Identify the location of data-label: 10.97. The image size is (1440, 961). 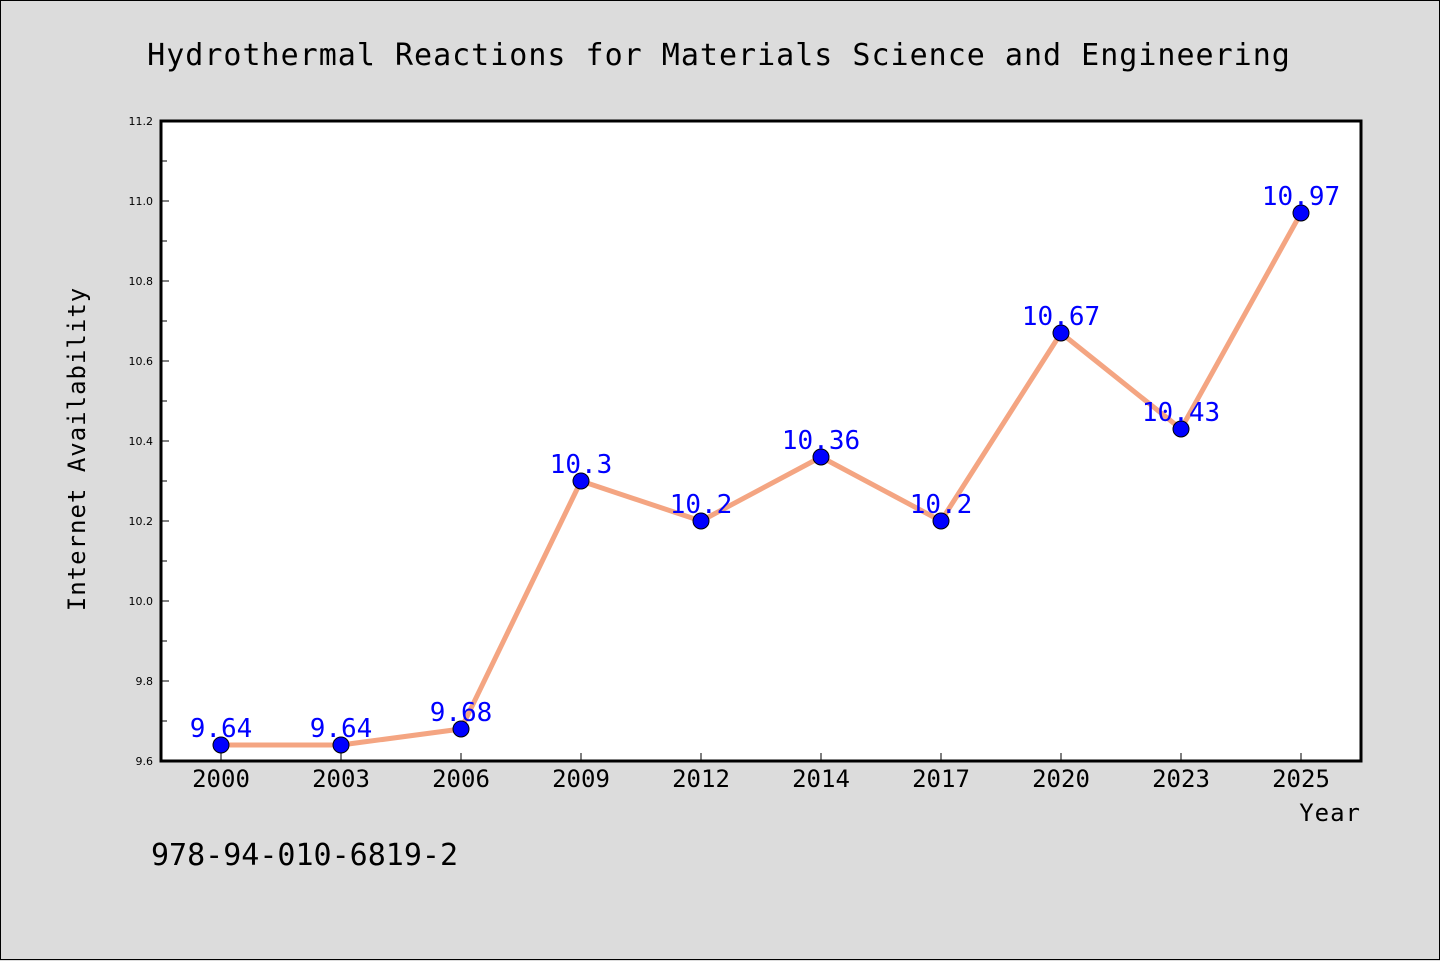
(1301, 197).